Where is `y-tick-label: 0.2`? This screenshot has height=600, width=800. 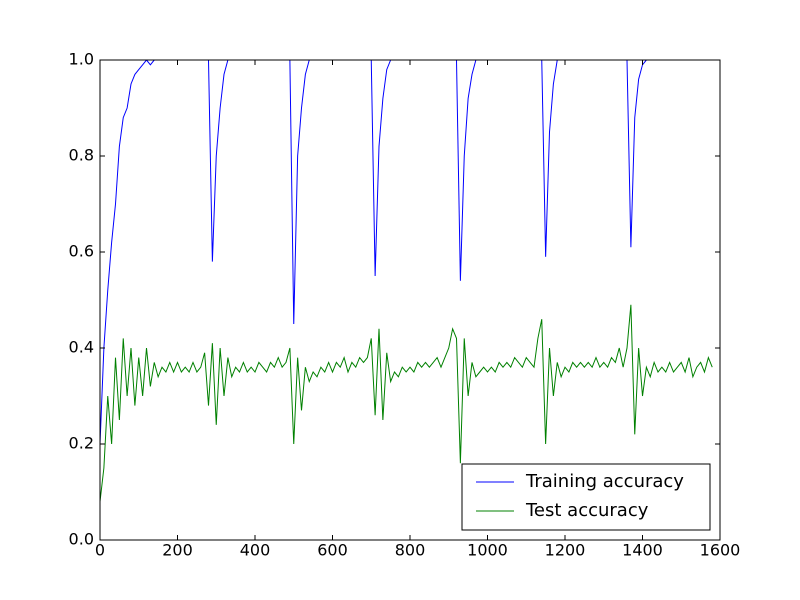
y-tick-label: 0.2 is located at coordinates (81, 443).